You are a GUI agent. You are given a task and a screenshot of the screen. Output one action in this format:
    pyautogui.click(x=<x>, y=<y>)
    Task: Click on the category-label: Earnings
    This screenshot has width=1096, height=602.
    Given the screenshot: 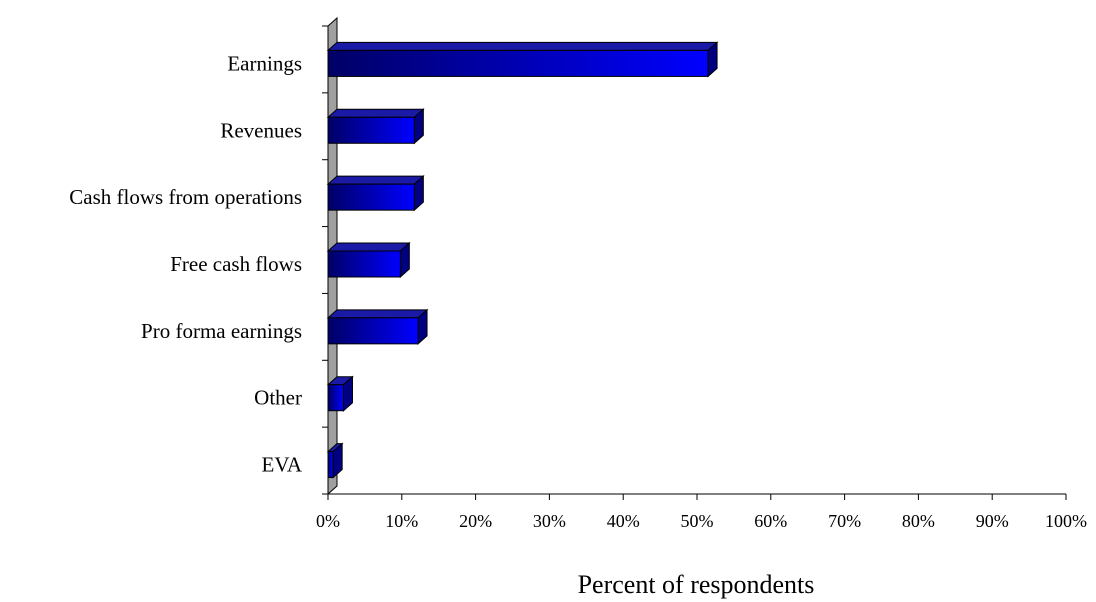 What is the action you would take?
    pyautogui.click(x=264, y=63)
    